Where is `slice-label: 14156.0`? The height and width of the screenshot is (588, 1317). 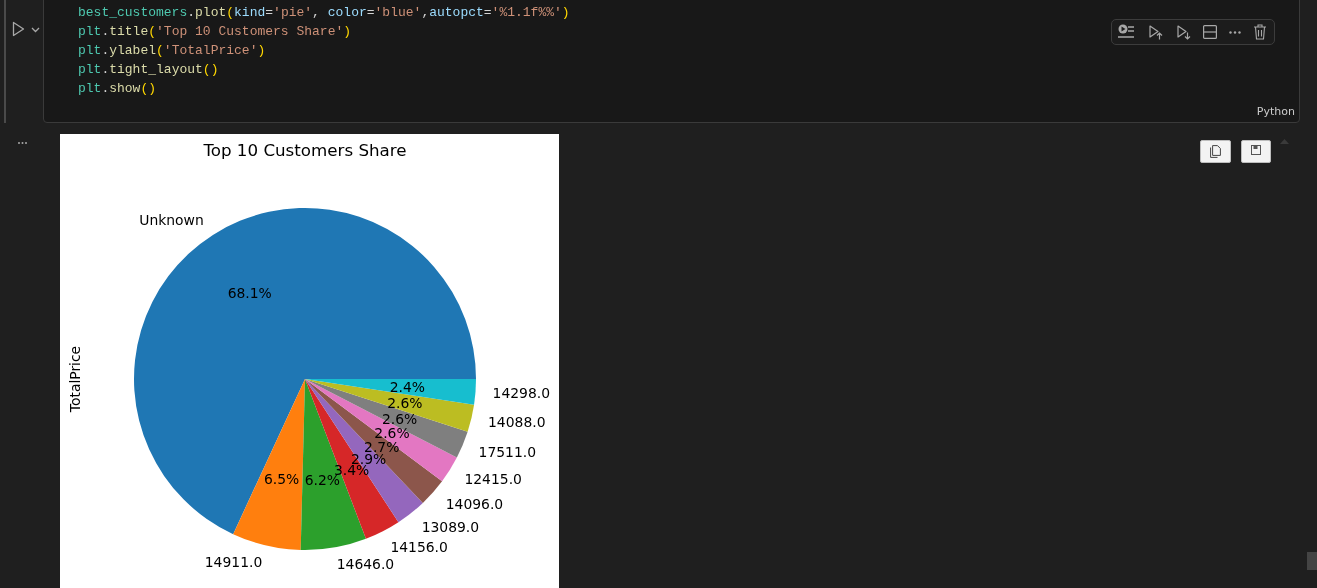 slice-label: 14156.0 is located at coordinates (419, 546).